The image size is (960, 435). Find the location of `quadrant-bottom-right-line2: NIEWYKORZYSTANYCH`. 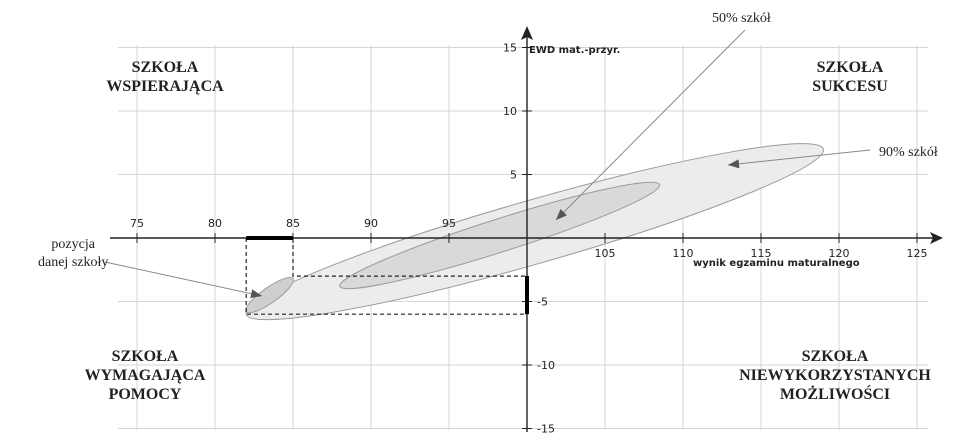

quadrant-bottom-right-line2: NIEWYKORZYSTANYCH is located at coordinates (835, 375).